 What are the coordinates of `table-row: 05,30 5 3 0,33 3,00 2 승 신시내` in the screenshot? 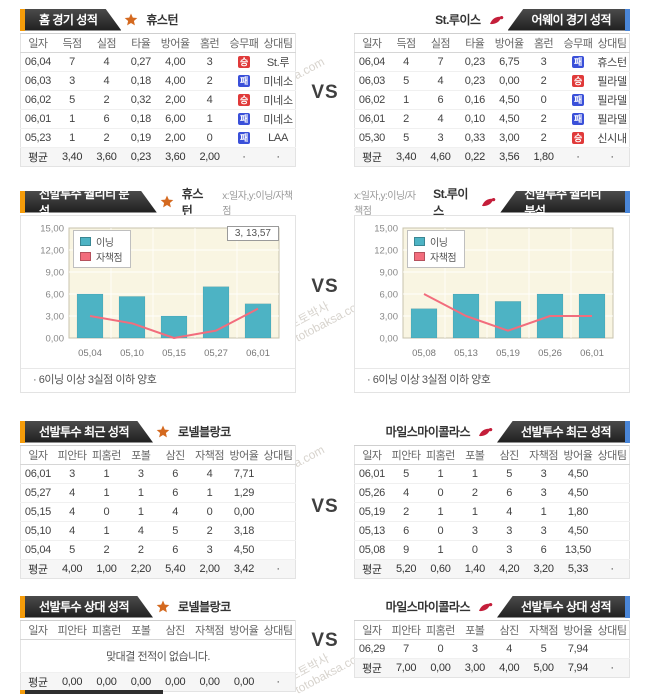 It's located at (492, 138).